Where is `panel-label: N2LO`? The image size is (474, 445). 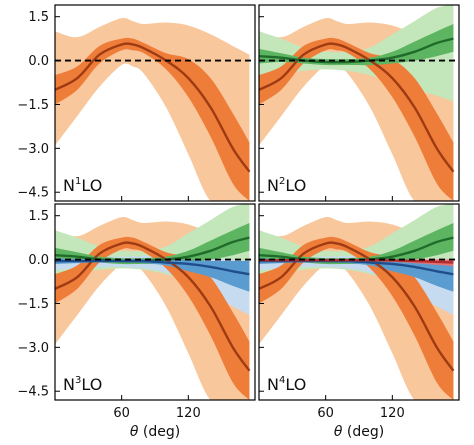 panel-label: N2LO is located at coordinates (286, 185).